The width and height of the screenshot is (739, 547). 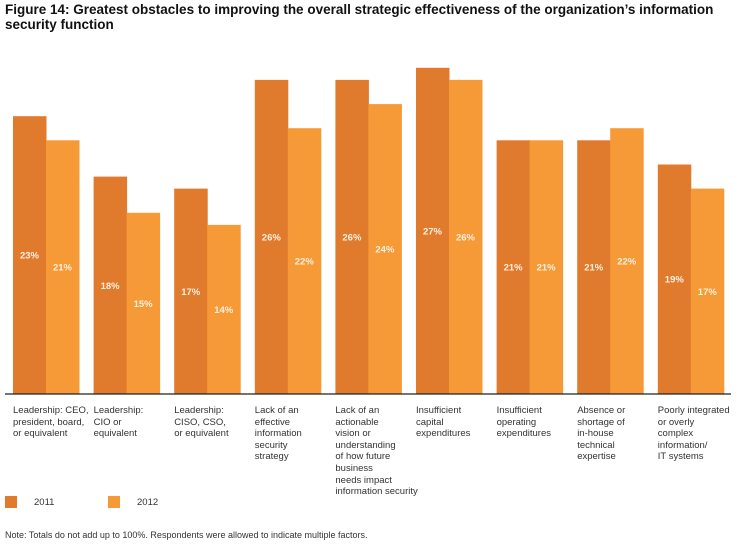 I want to click on category-label-line: Poorly integrated, so click(x=693, y=410).